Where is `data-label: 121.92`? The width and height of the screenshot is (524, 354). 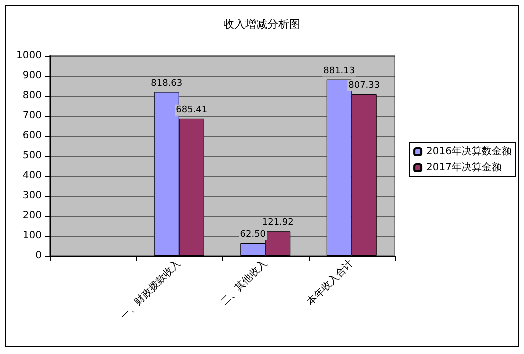
data-label: 121.92 is located at coordinates (278, 223).